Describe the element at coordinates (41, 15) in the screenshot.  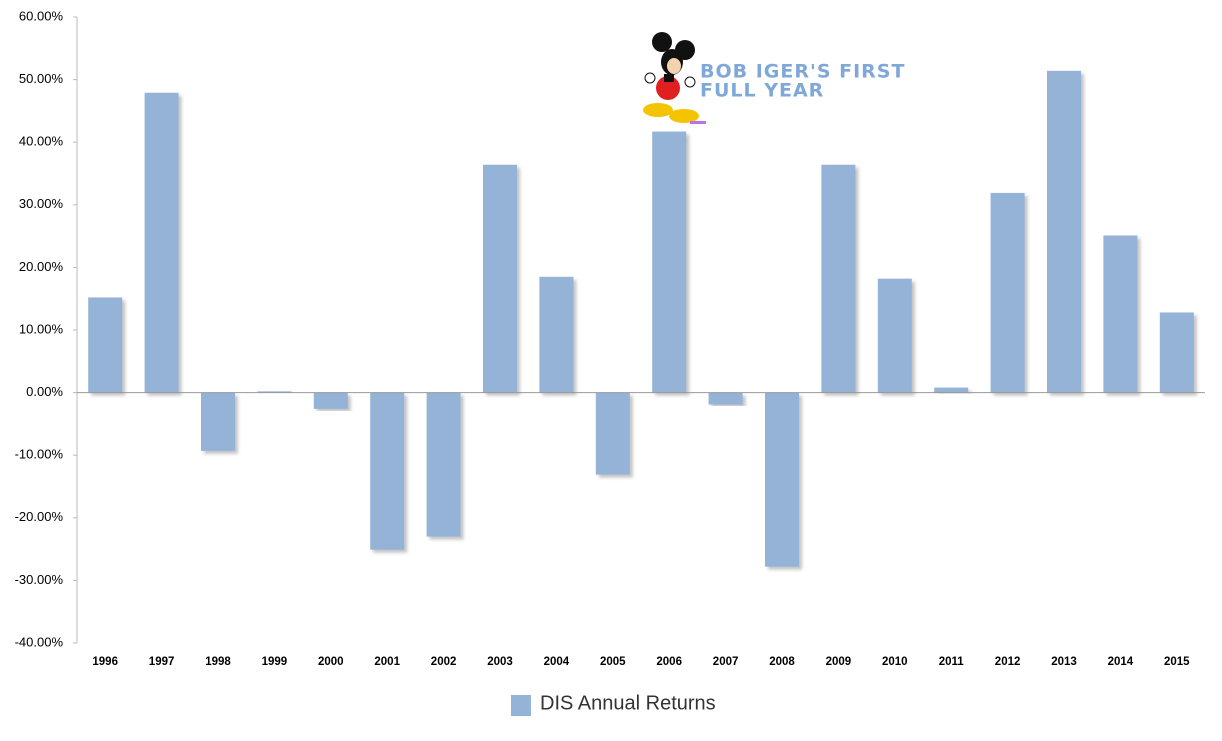
I see `y-tick-label: 60.00%` at that location.